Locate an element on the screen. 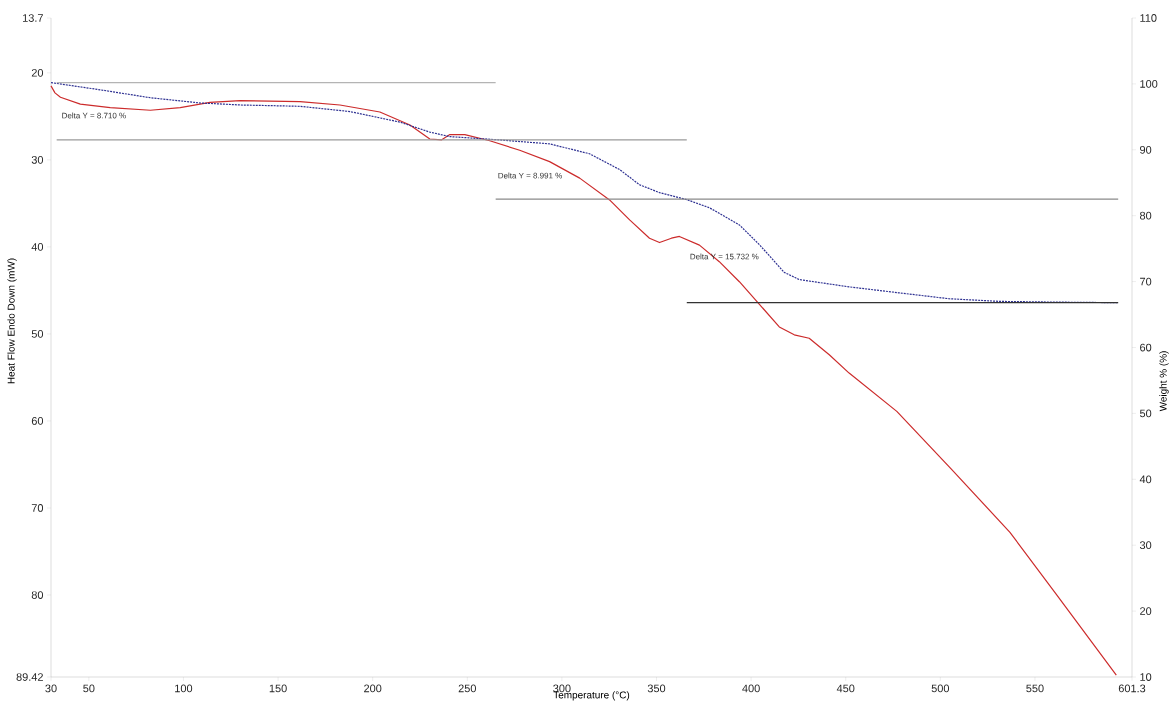 The width and height of the screenshot is (1176, 711). y-tick-label: 13.7 is located at coordinates (32, 18).